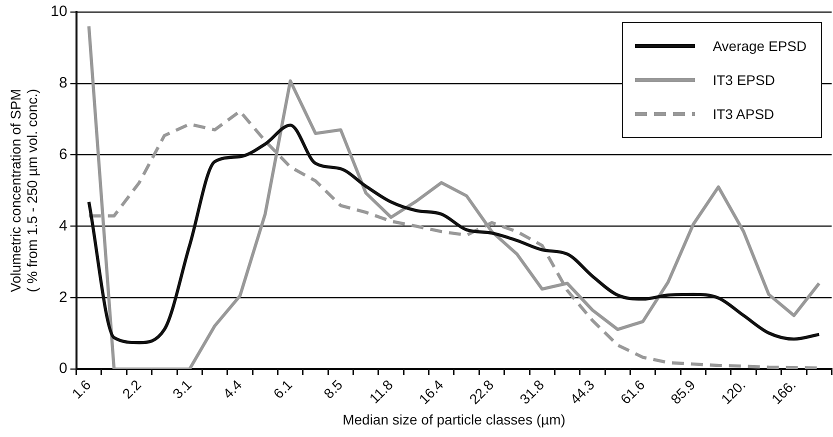  I want to click on x-tick-label: 166., so click(783, 392).